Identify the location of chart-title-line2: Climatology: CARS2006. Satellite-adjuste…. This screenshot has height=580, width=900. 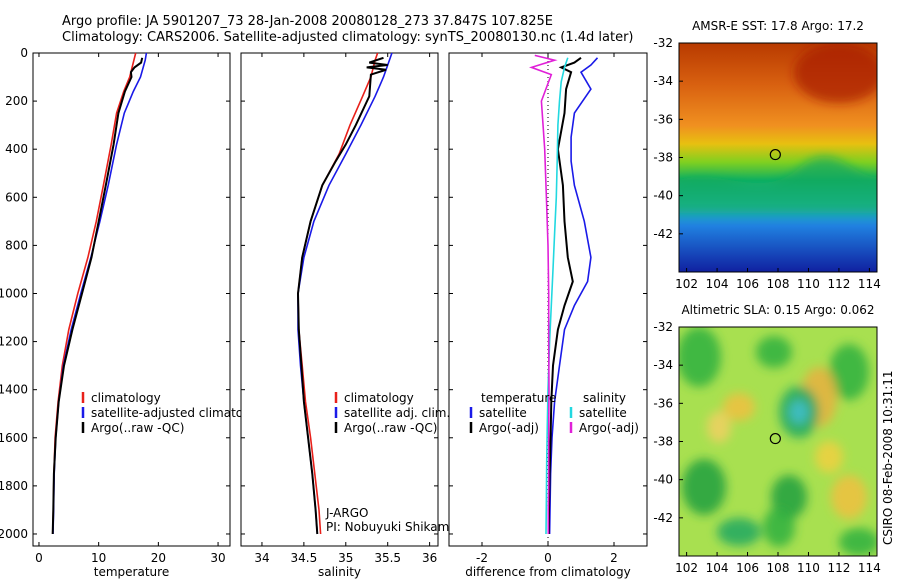
(348, 37).